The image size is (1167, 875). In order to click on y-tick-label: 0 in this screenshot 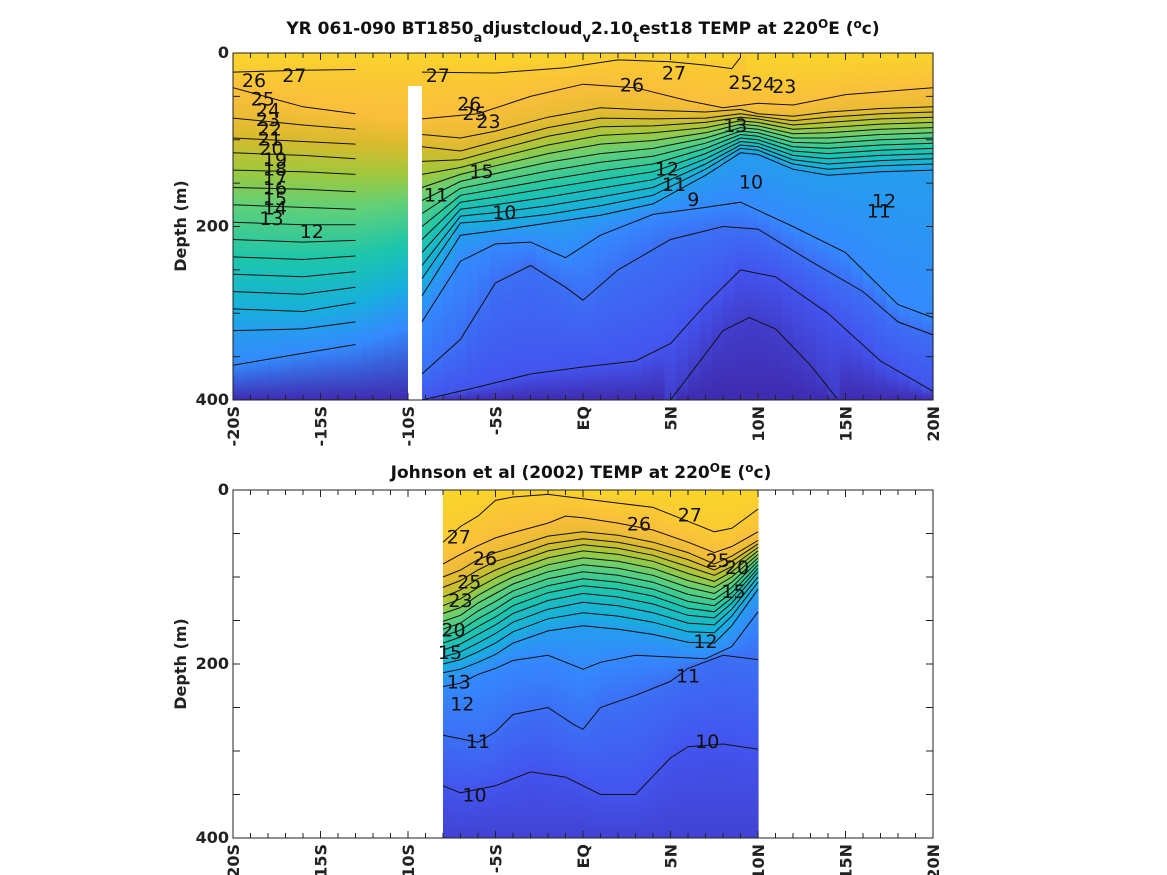, I will do `click(223, 52)`.